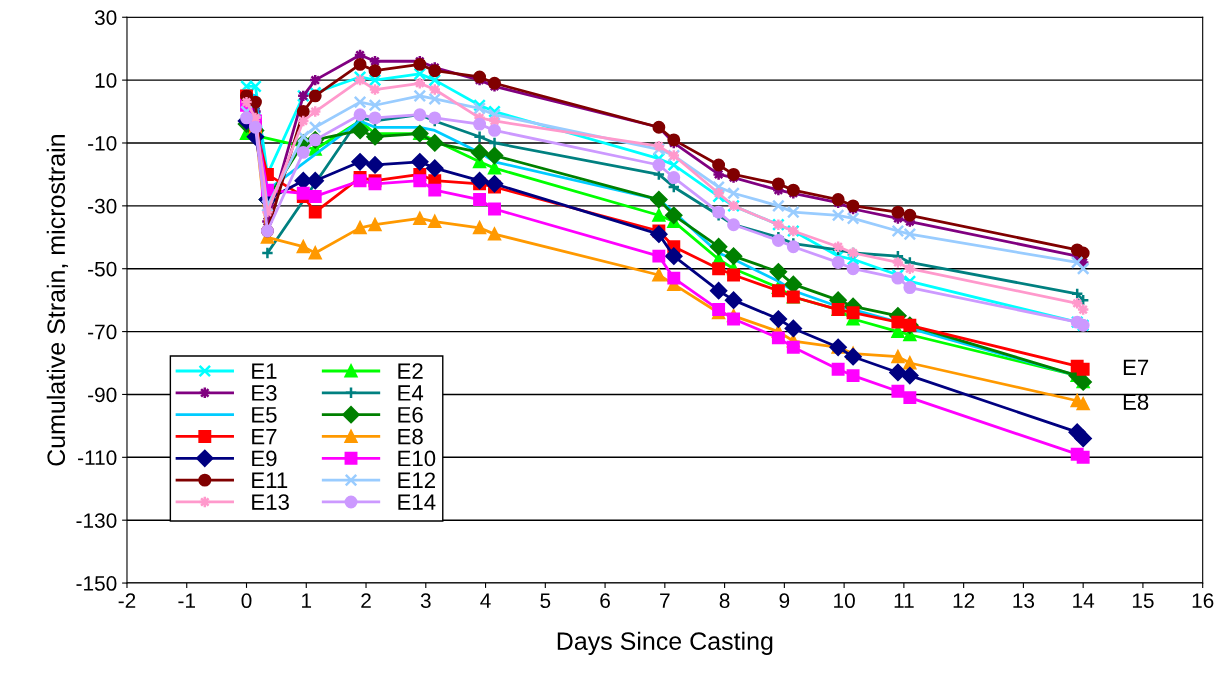 This screenshot has height=690, width=1221. I want to click on y-tick-label: -110, so click(97, 458).